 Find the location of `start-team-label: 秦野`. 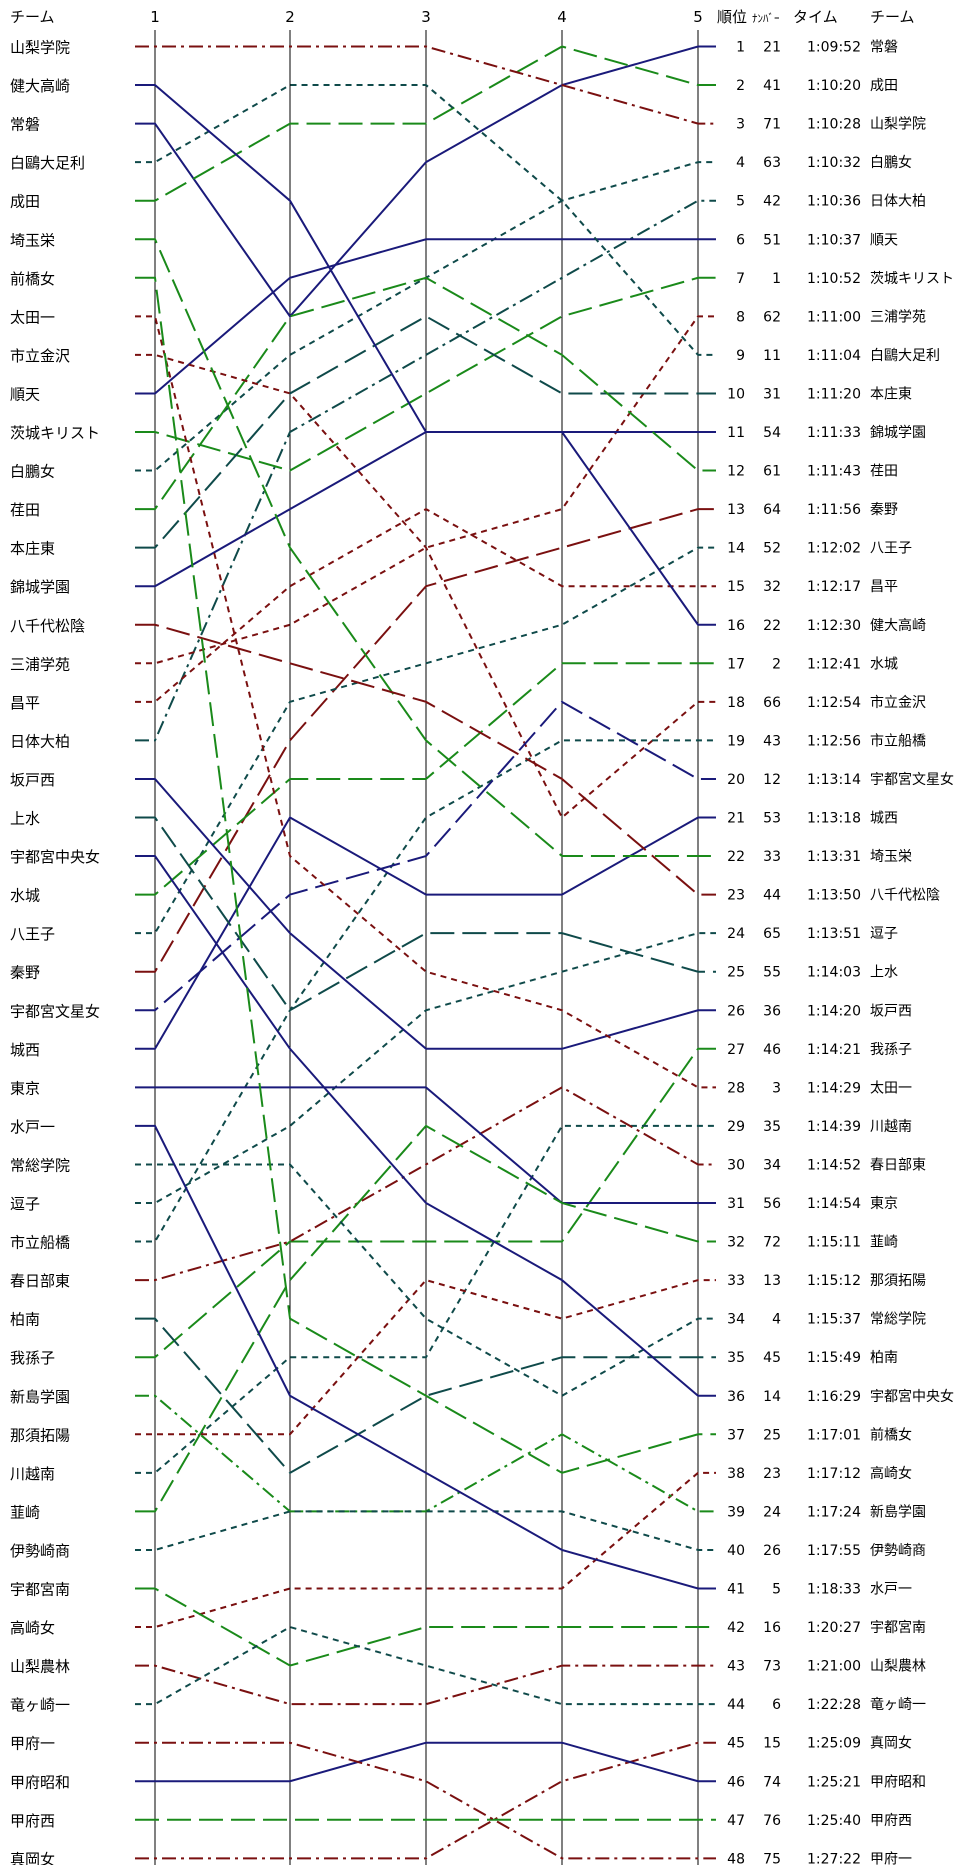

start-team-label: 秦野 is located at coordinates (25, 973).